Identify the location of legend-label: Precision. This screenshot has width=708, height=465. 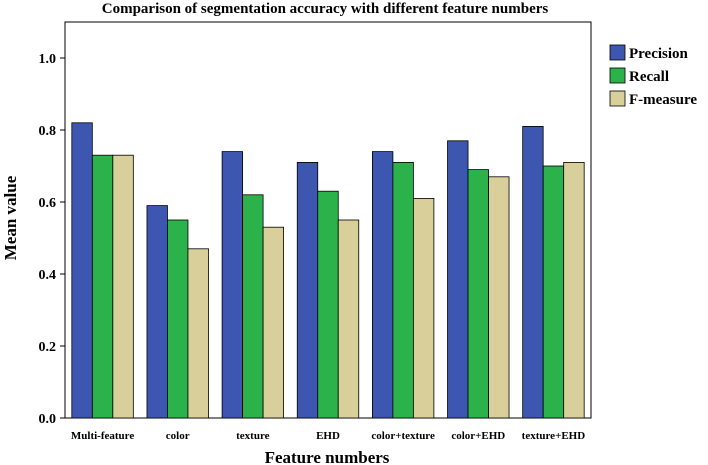
(659, 54).